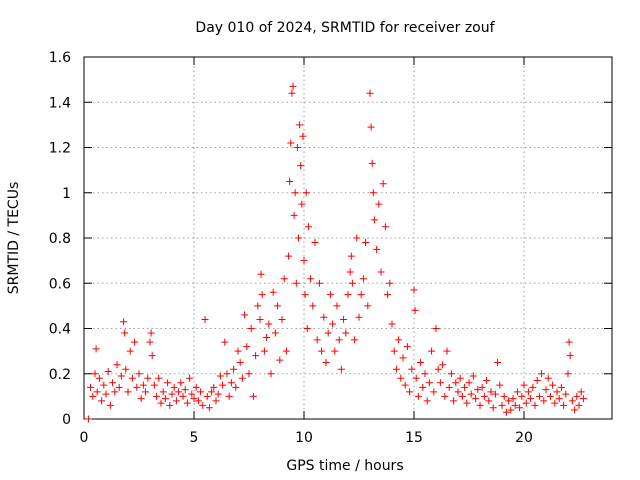 This screenshot has height=480, width=640. I want to click on y-tick-label: 1.2, so click(60, 149).